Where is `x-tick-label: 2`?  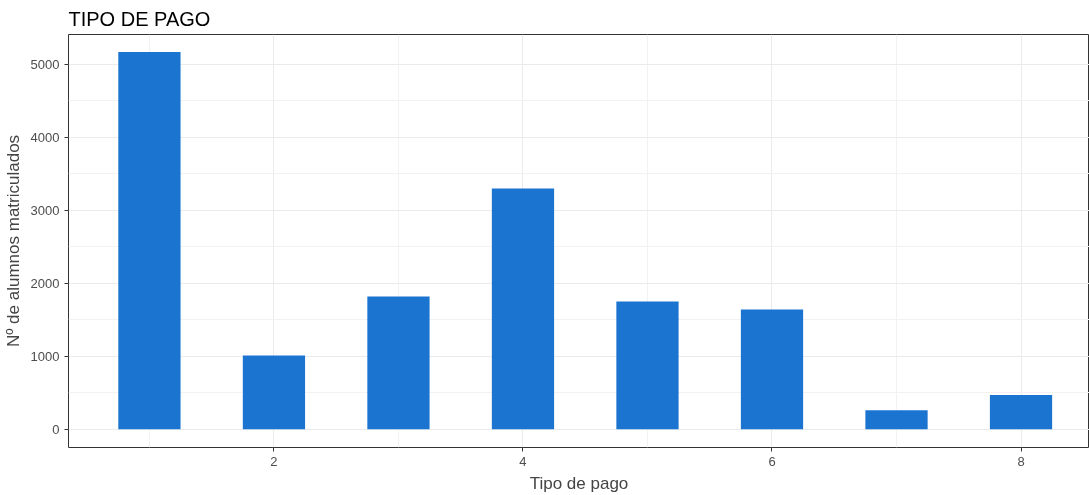 x-tick-label: 2 is located at coordinates (274, 461).